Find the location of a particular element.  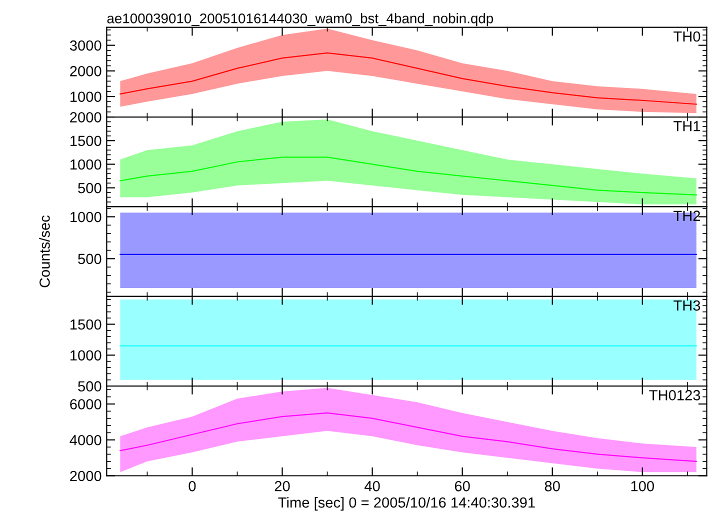

y-tick-label: 3000 is located at coordinates (86, 45).